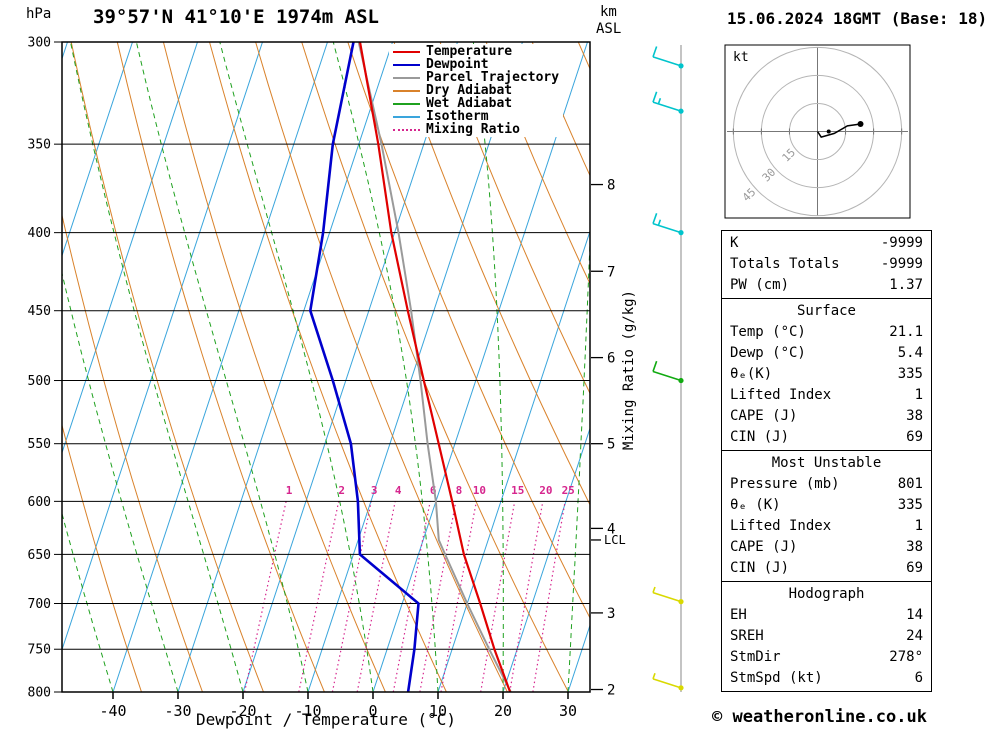 The width and height of the screenshot is (1000, 733). Describe the element at coordinates (326, 719) in the screenshot. I see `temperature-axis-label: Dewpoint / Temperature (°C)` at that location.